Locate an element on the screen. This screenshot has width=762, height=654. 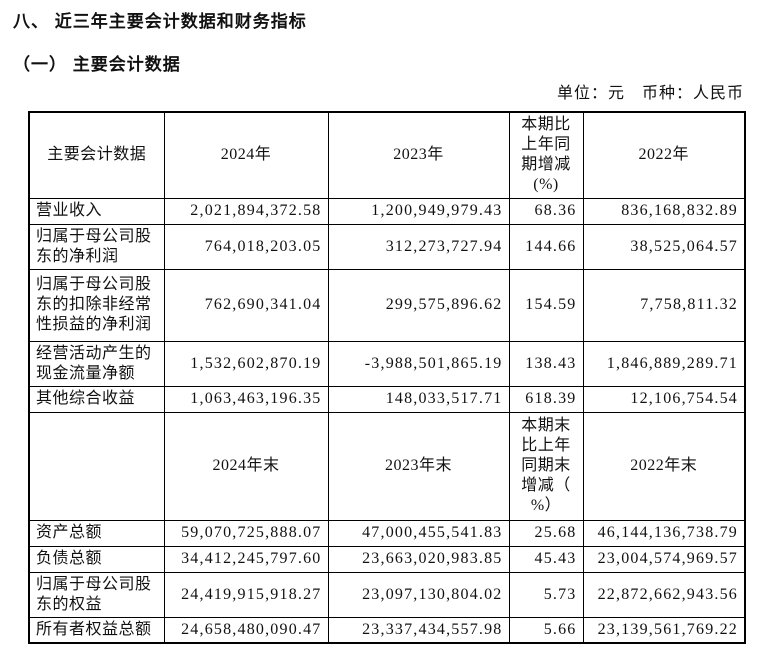
value-2022-cell: 836,168,832.89 is located at coordinates (664, 211).